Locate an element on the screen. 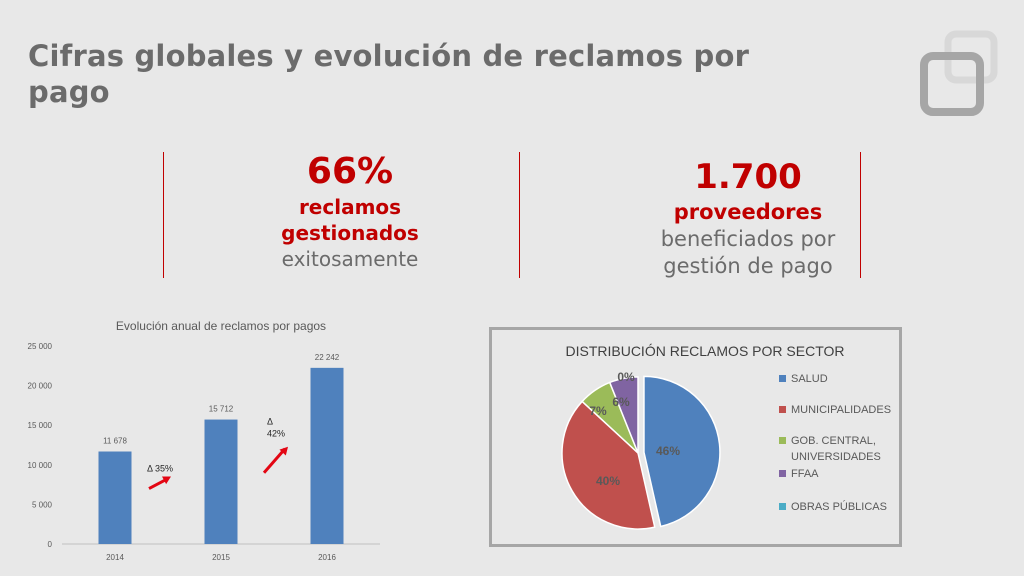  chart-title: DISTRIBUCIÓN RECLAMOS POR SECTOR is located at coordinates (704, 351).